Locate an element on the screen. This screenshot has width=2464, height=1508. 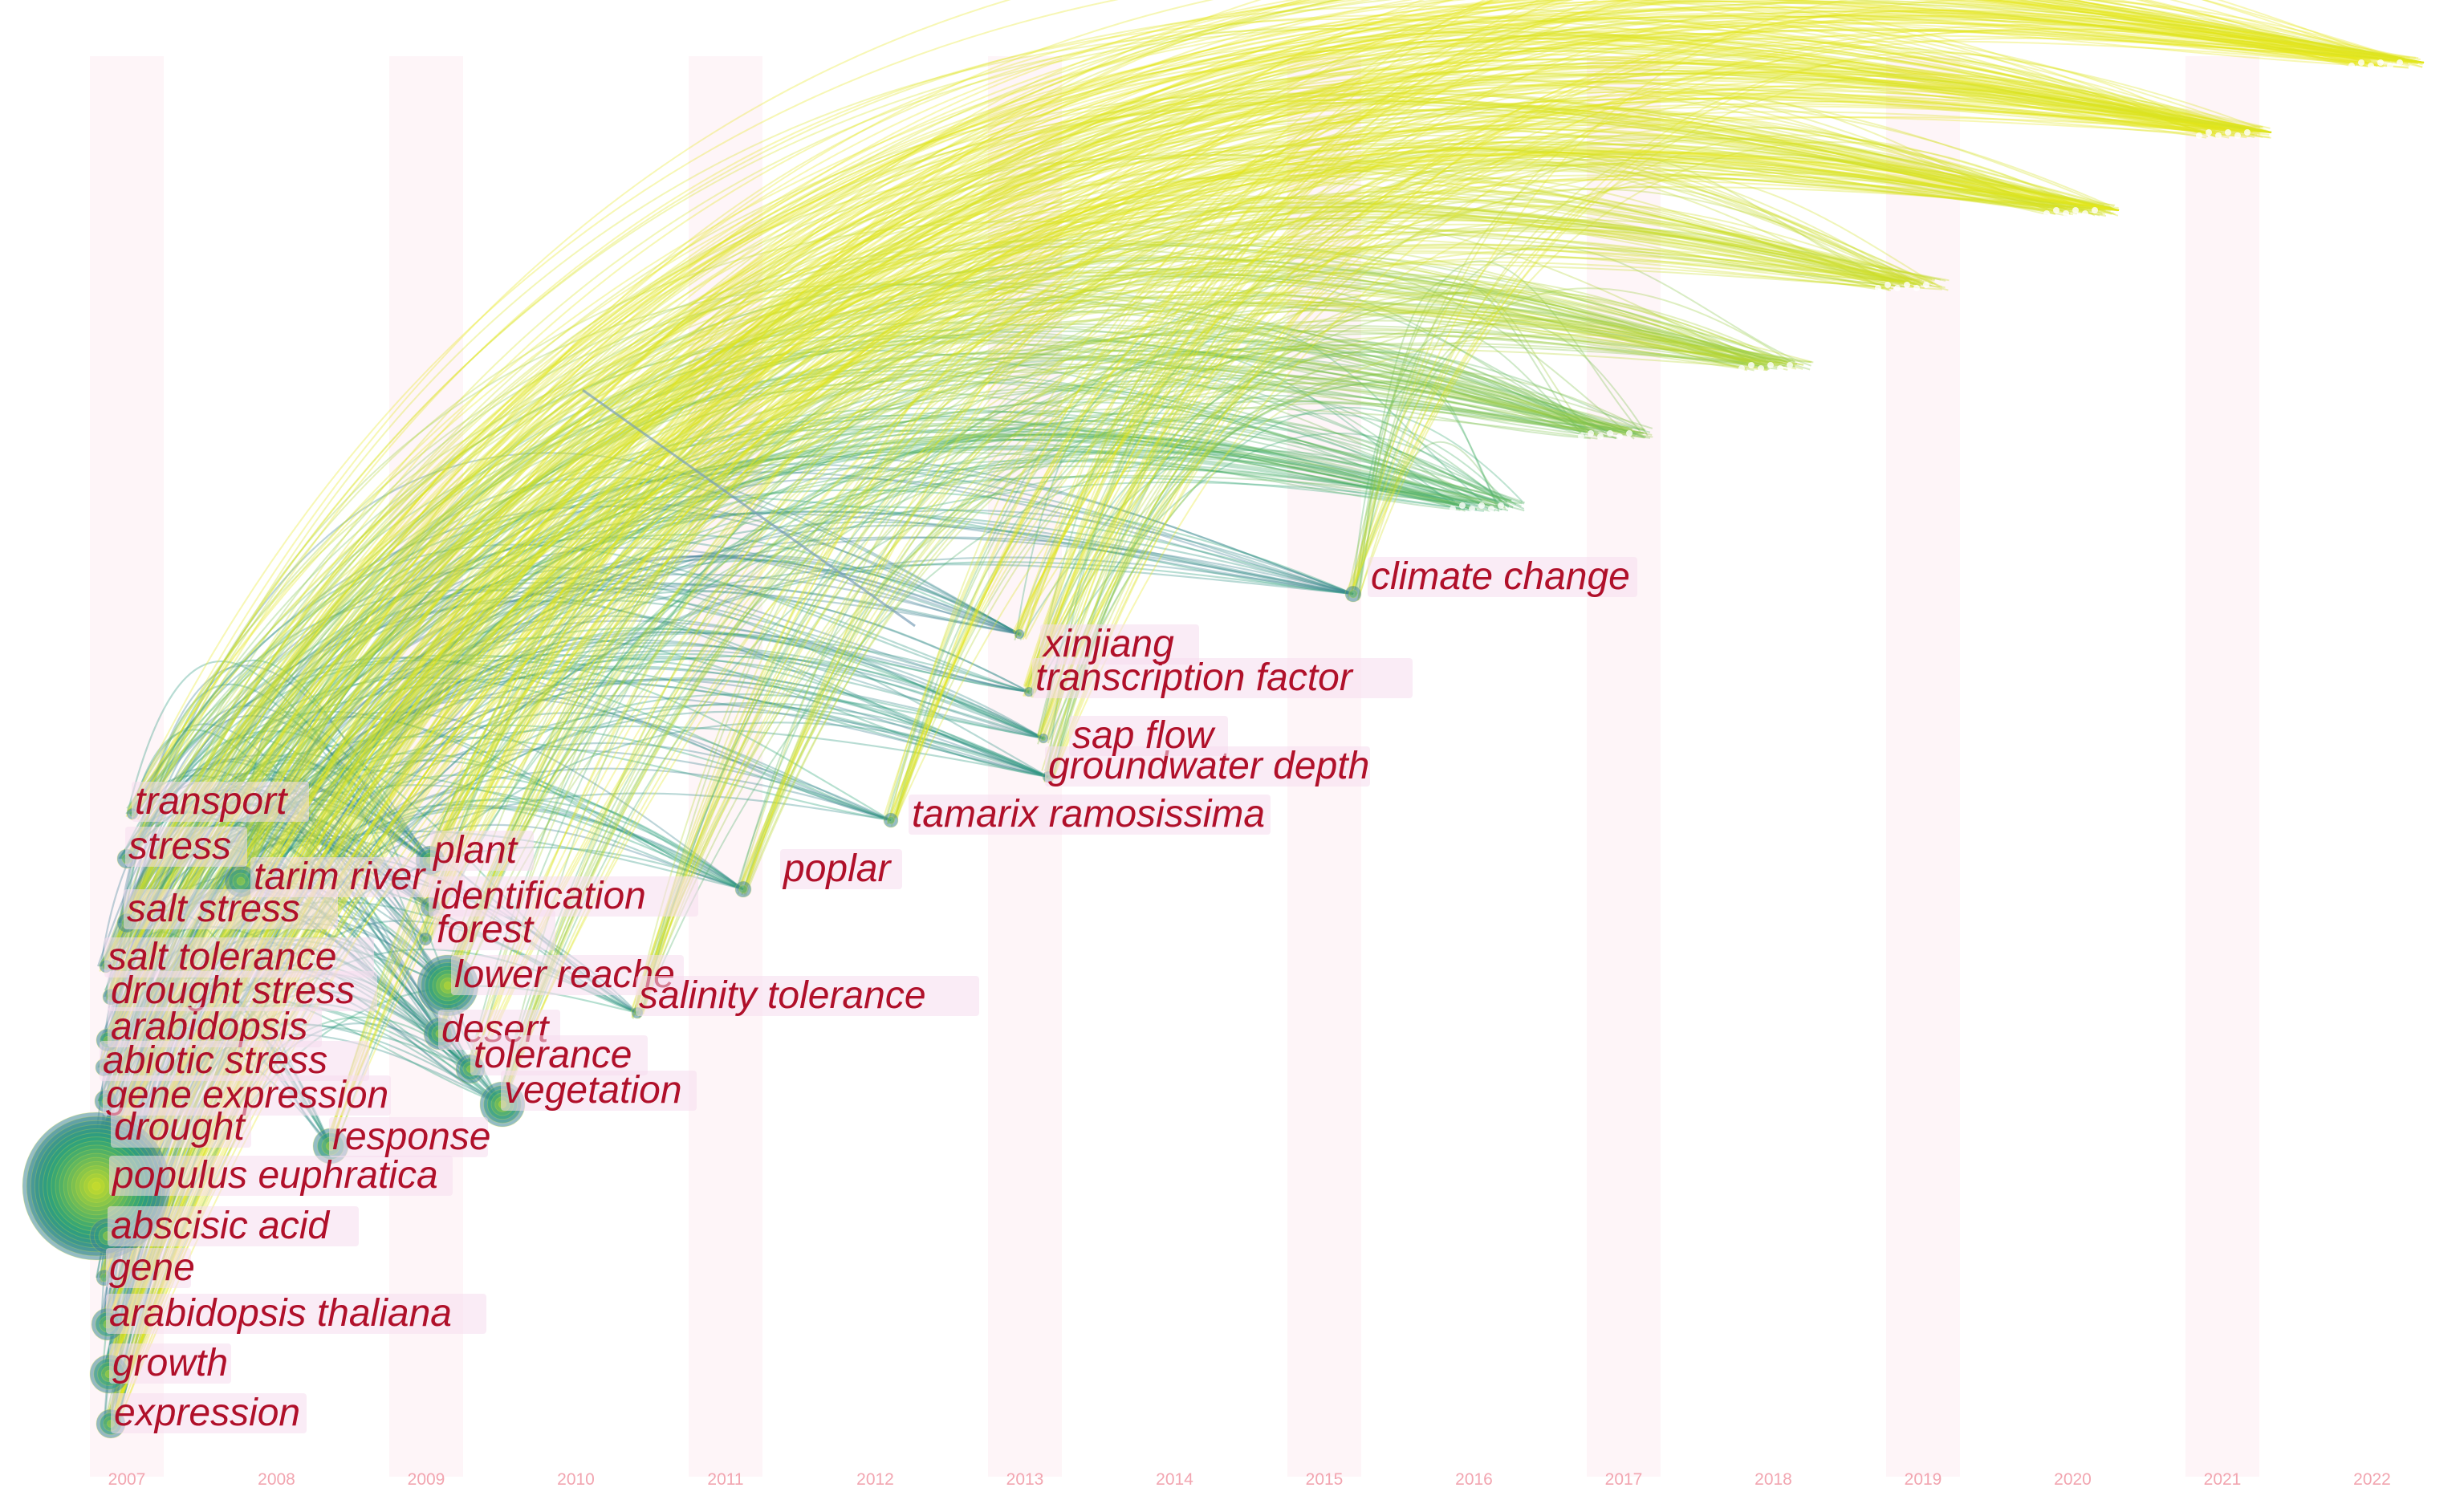
keyword-gene-expression: gene expression is located at coordinates (247, 1095).